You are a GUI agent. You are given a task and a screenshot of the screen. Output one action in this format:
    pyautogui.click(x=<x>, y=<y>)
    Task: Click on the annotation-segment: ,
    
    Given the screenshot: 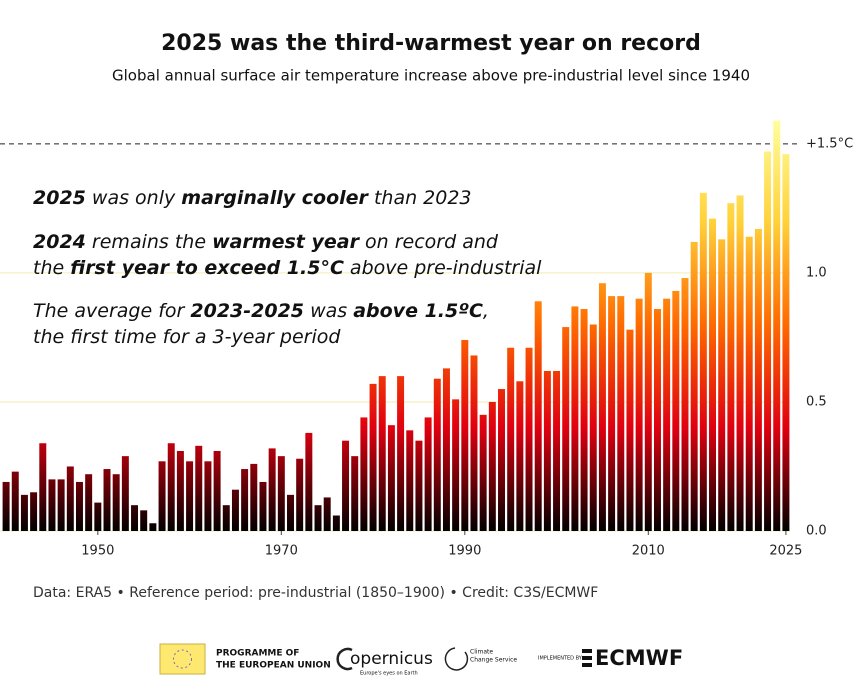 What is the action you would take?
    pyautogui.click(x=486, y=311)
    